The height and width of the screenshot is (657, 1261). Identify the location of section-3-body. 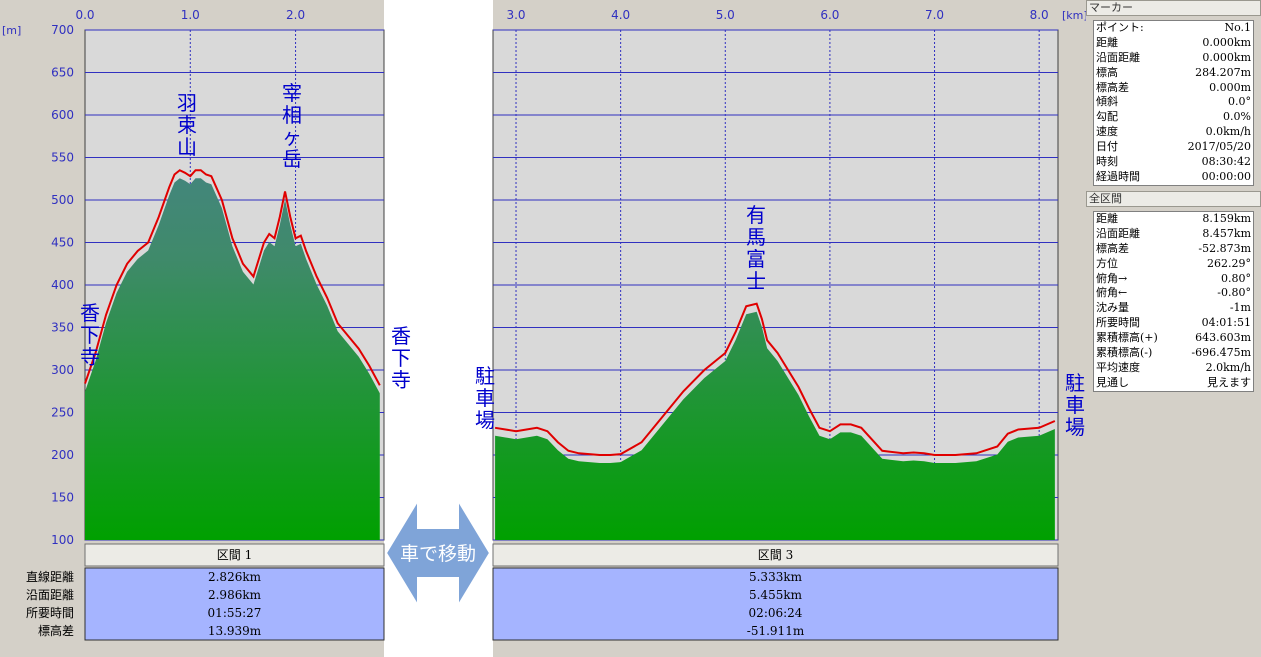
(775, 604).